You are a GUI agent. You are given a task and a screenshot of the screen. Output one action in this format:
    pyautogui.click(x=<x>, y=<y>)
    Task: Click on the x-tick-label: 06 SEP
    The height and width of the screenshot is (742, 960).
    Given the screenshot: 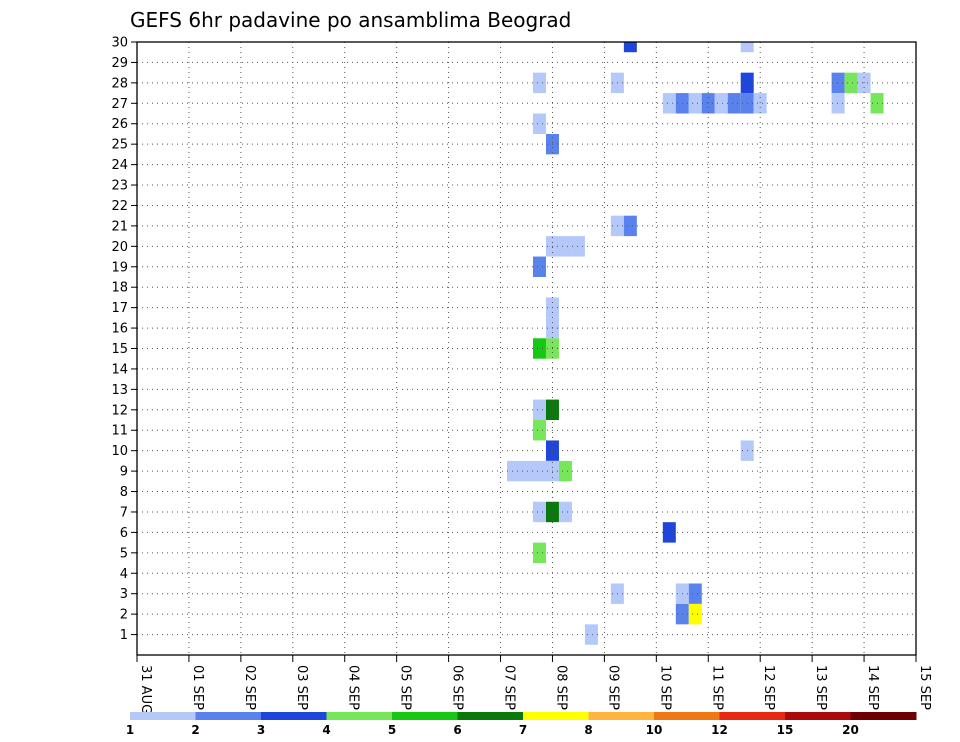 What is the action you would take?
    pyautogui.click(x=457, y=687)
    